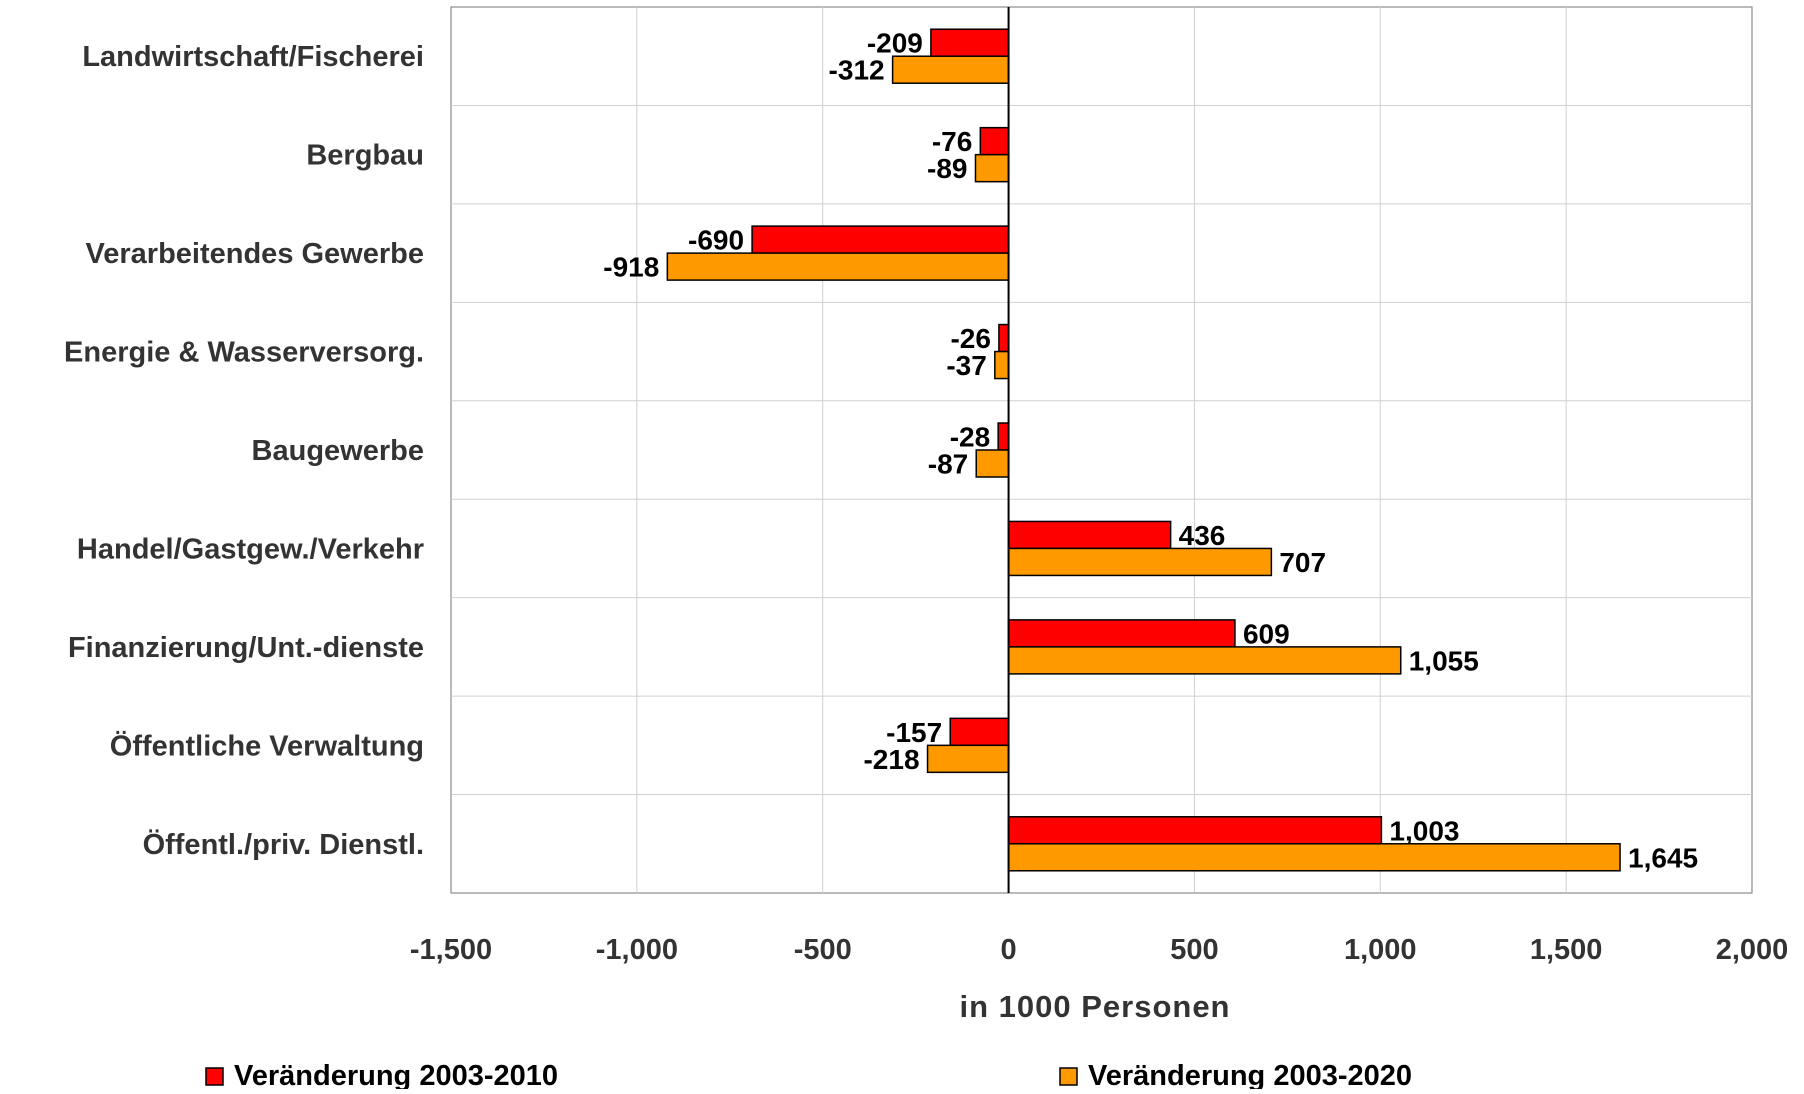 This screenshot has width=1804, height=1094. What do you see at coordinates (1302, 562) in the screenshot?
I see `data-label: 707` at bounding box center [1302, 562].